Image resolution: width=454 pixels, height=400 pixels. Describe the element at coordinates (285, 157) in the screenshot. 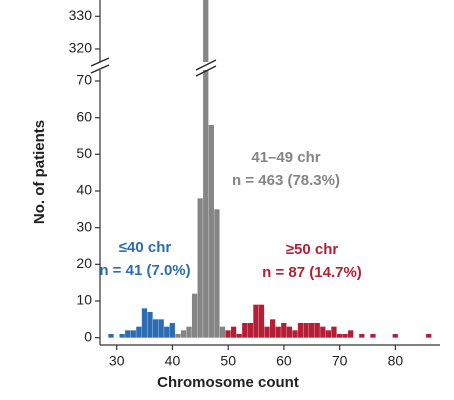

I see `annotation-title: 41–49 chr` at that location.